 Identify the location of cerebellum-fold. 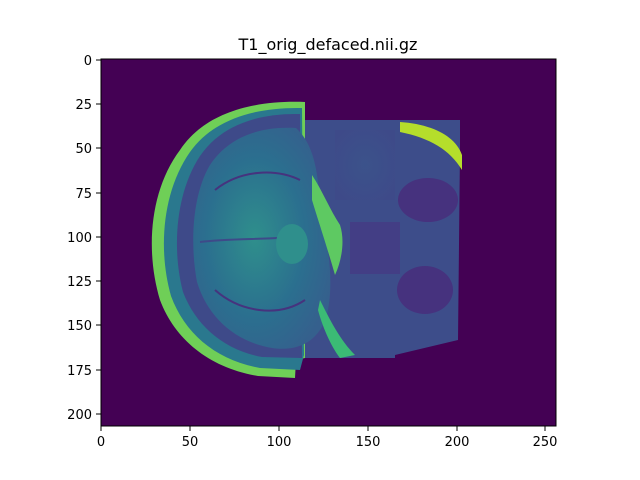
(257, 181).